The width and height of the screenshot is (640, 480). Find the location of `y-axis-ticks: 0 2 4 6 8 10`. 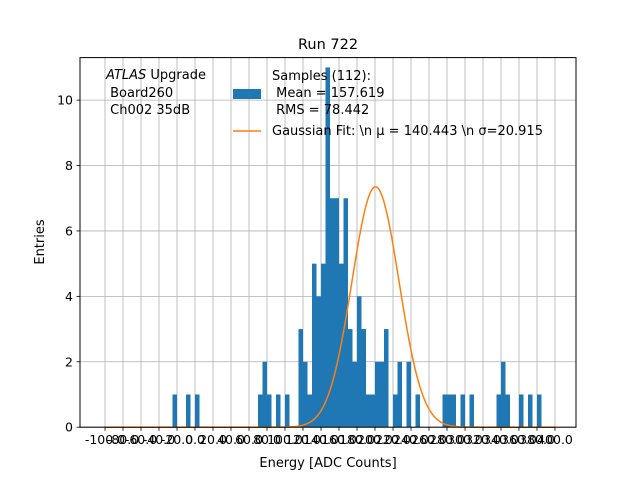

y-axis-ticks: 0 2 4 6 8 10 is located at coordinates (68, 264).